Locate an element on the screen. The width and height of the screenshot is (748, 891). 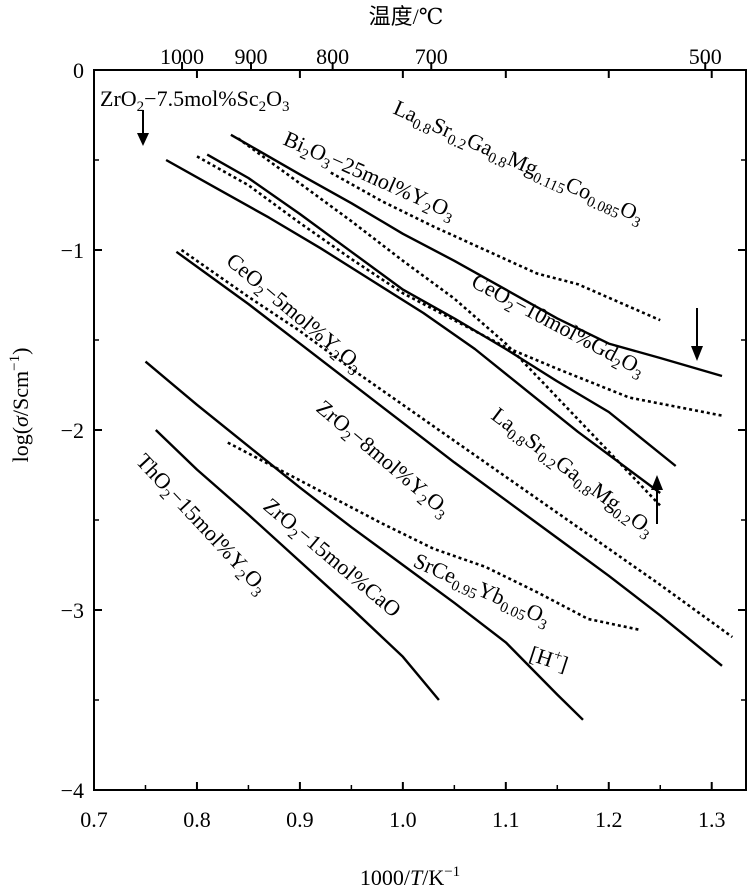
arrow-zro2-sc2o3 is located at coordinates (143, 128).